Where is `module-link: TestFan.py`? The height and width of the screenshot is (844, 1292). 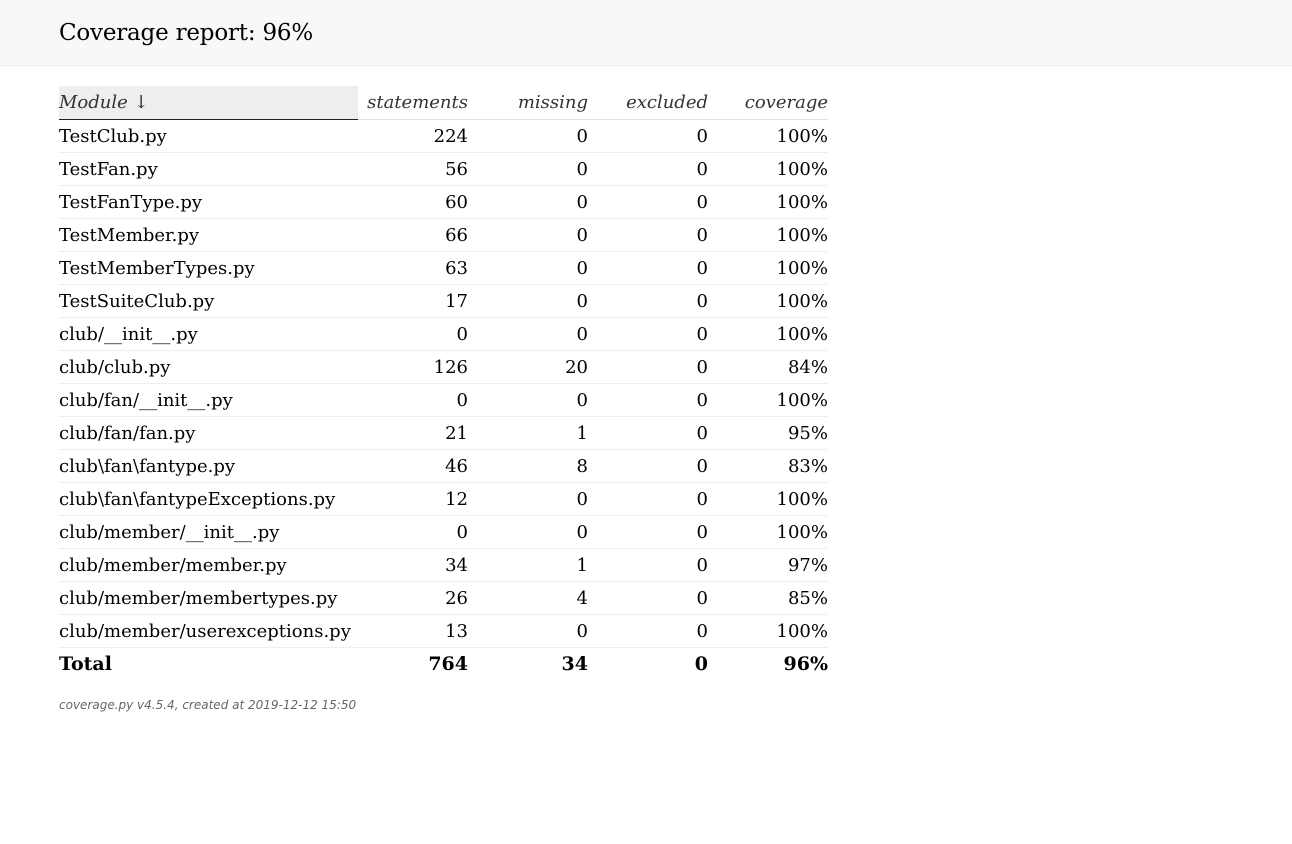 module-link: TestFan.py is located at coordinates (108, 169).